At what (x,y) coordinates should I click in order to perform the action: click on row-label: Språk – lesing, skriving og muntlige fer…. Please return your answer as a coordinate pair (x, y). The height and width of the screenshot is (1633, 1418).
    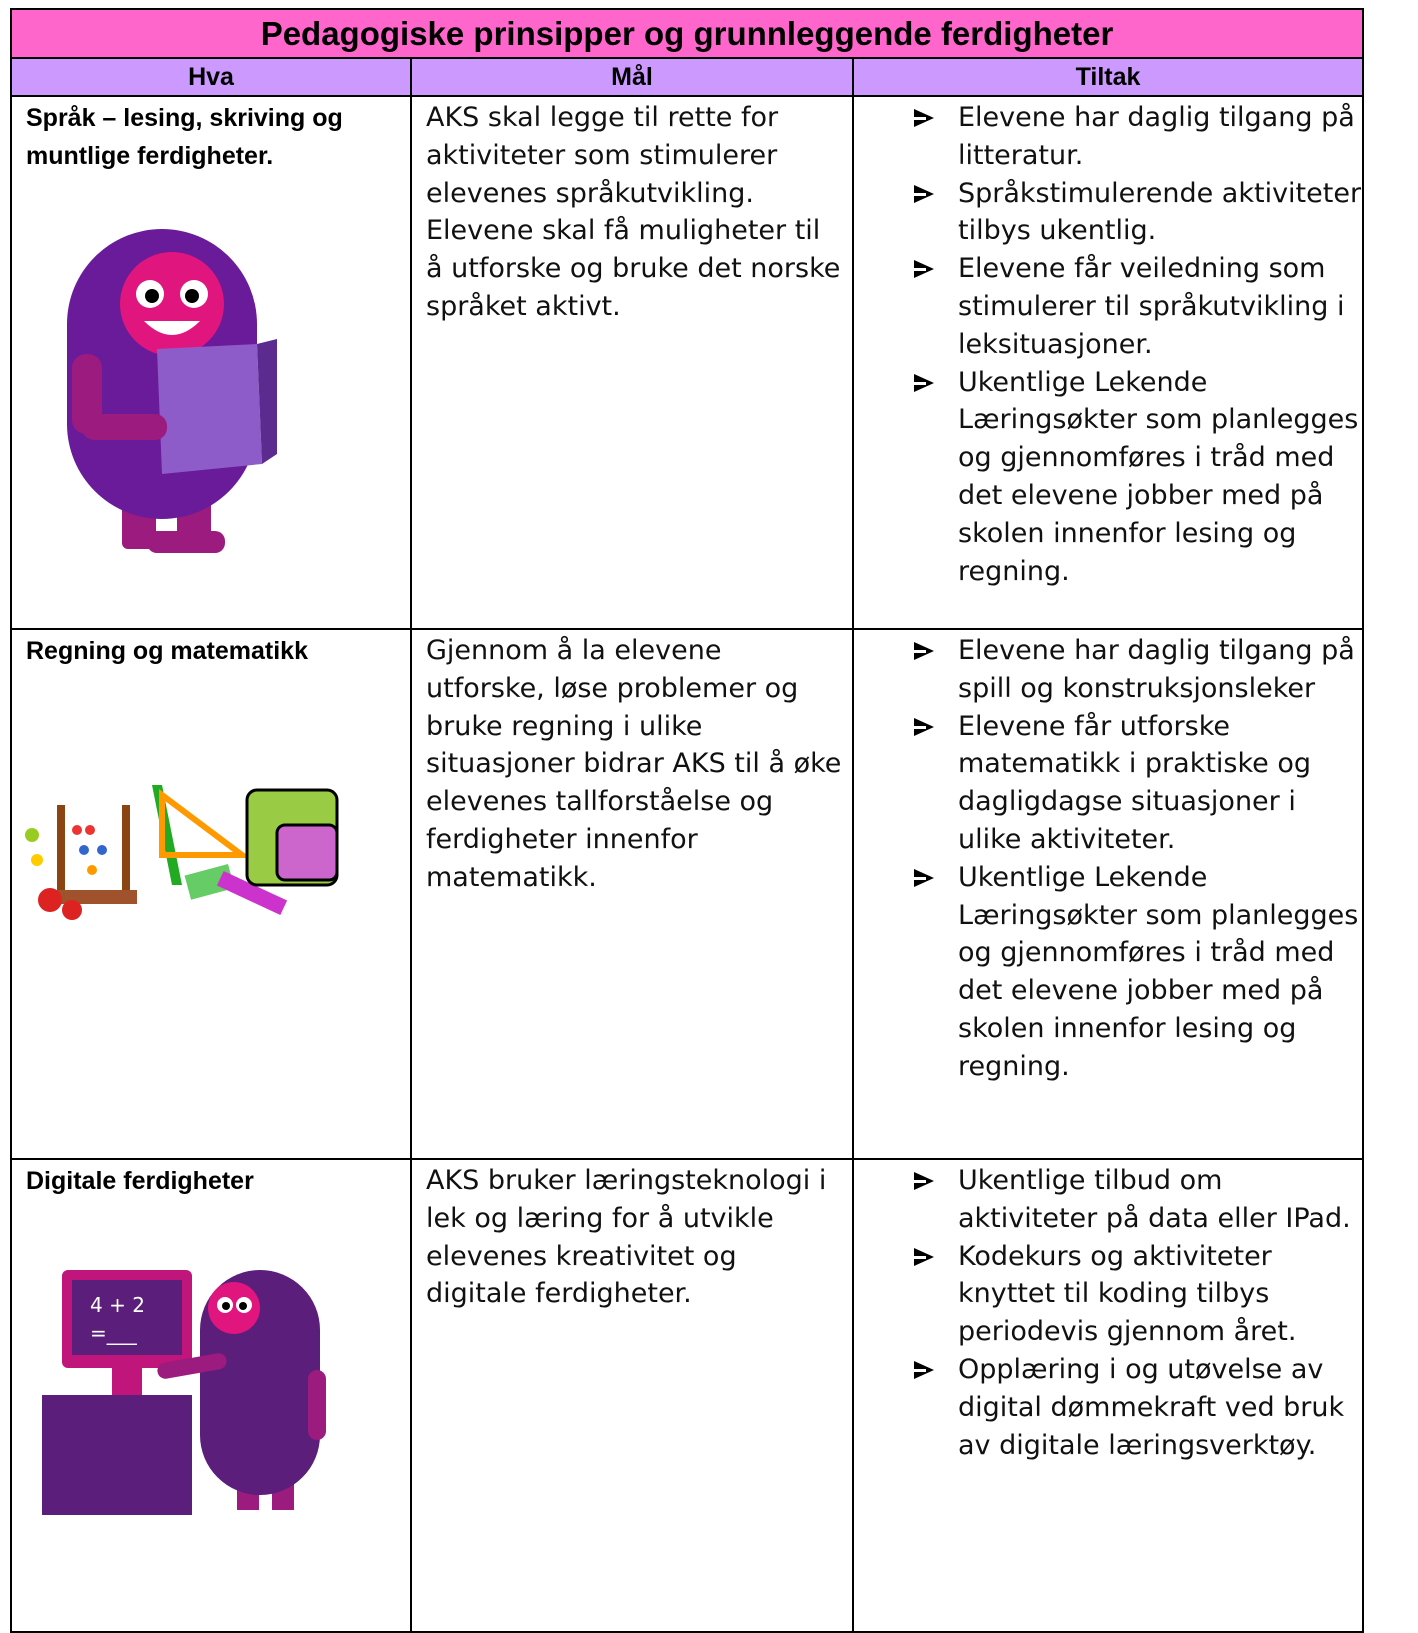
    Looking at the image, I should click on (184, 137).